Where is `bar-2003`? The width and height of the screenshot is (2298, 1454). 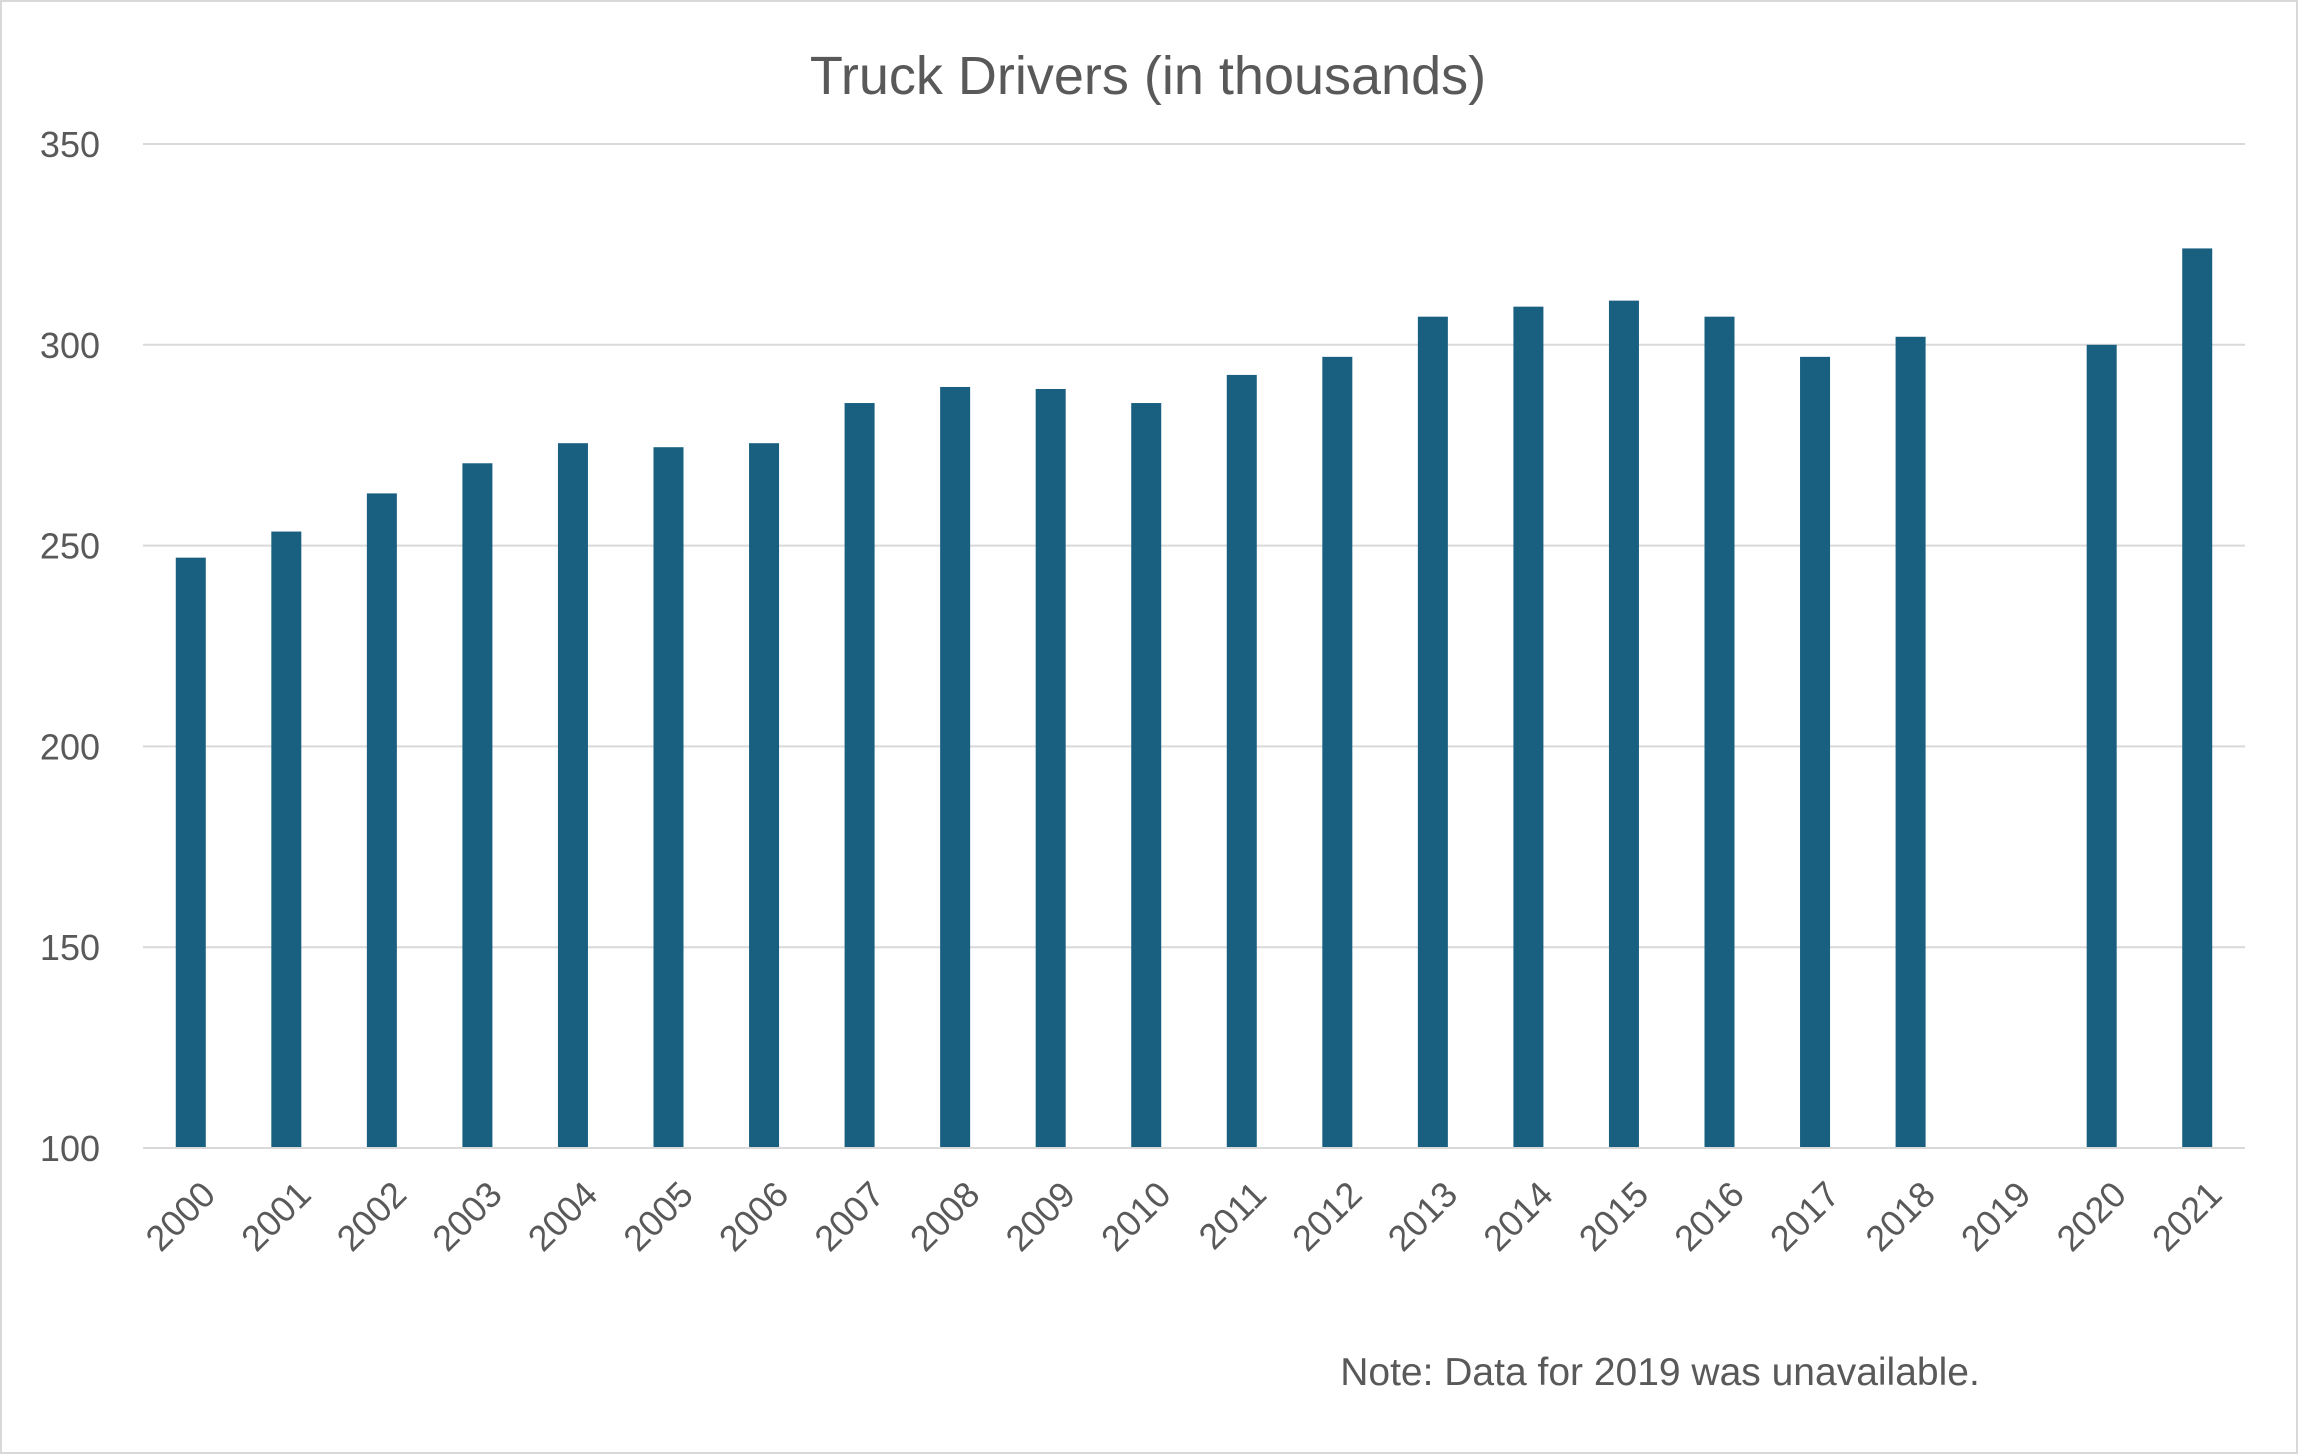 bar-2003 is located at coordinates (477, 806).